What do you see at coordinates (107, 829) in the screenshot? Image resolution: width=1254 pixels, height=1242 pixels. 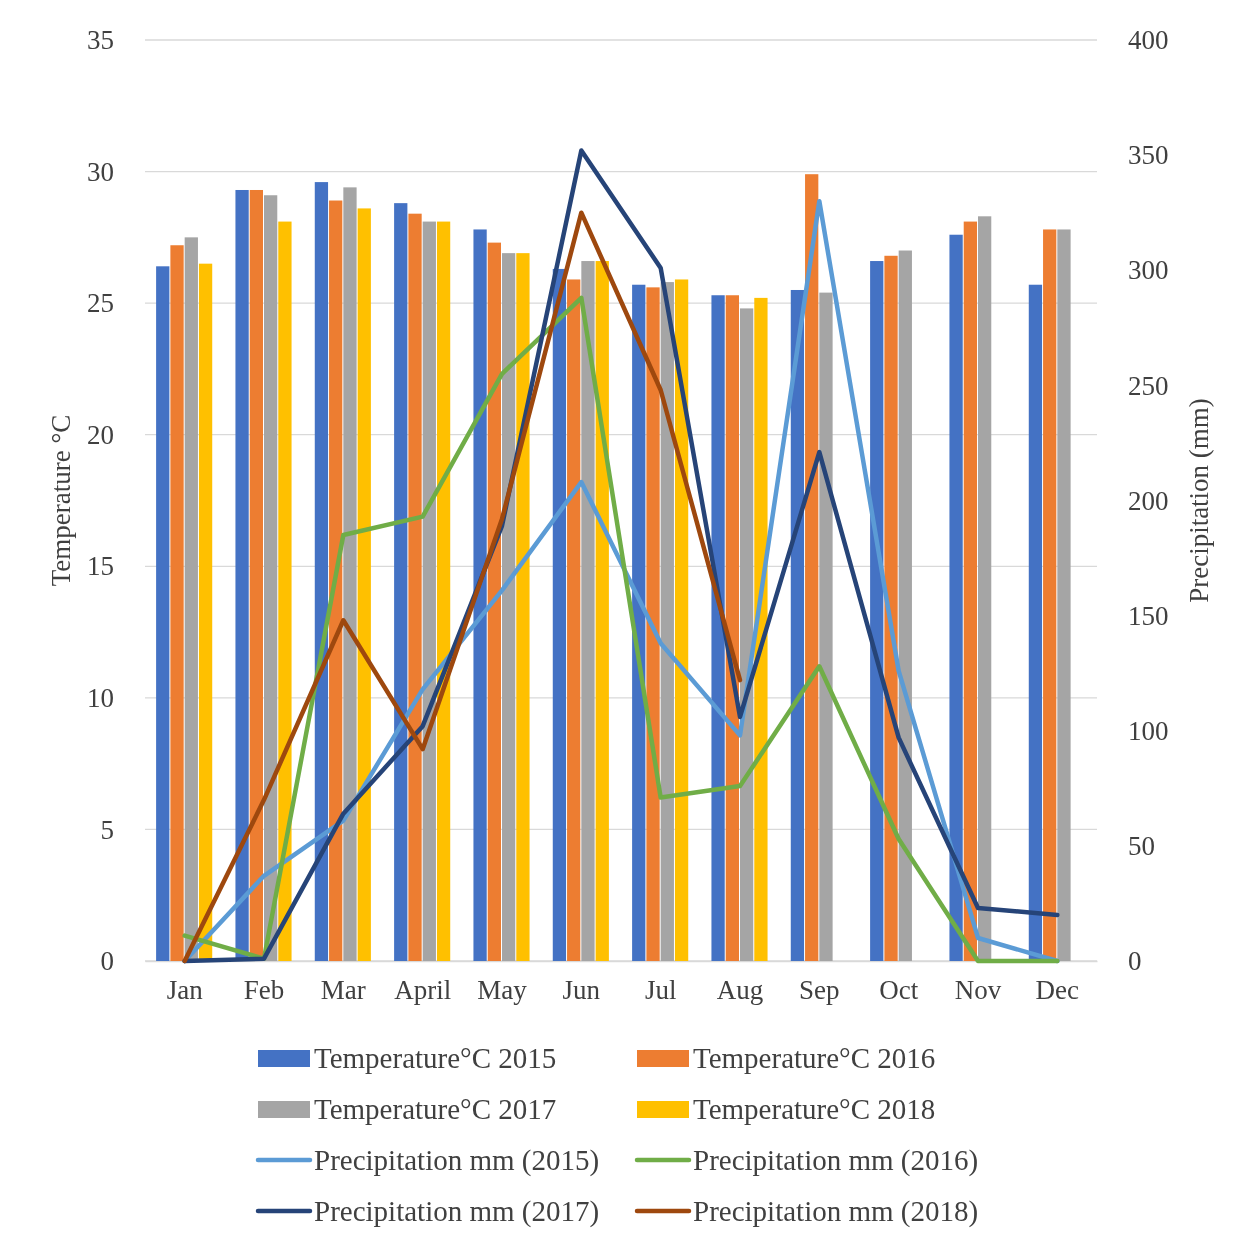 I see `y-tick-label: 5` at bounding box center [107, 829].